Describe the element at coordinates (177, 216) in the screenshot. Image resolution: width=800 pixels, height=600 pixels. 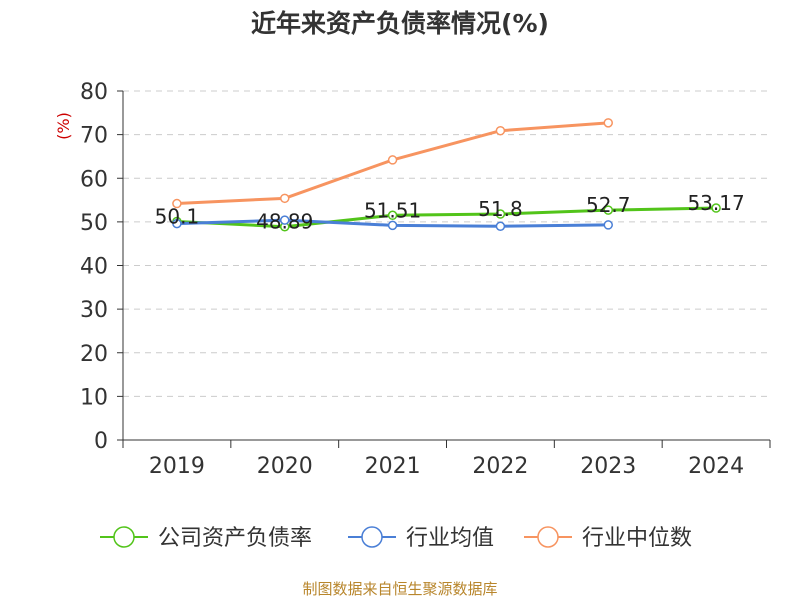
I see `data-label: 50.1` at that location.